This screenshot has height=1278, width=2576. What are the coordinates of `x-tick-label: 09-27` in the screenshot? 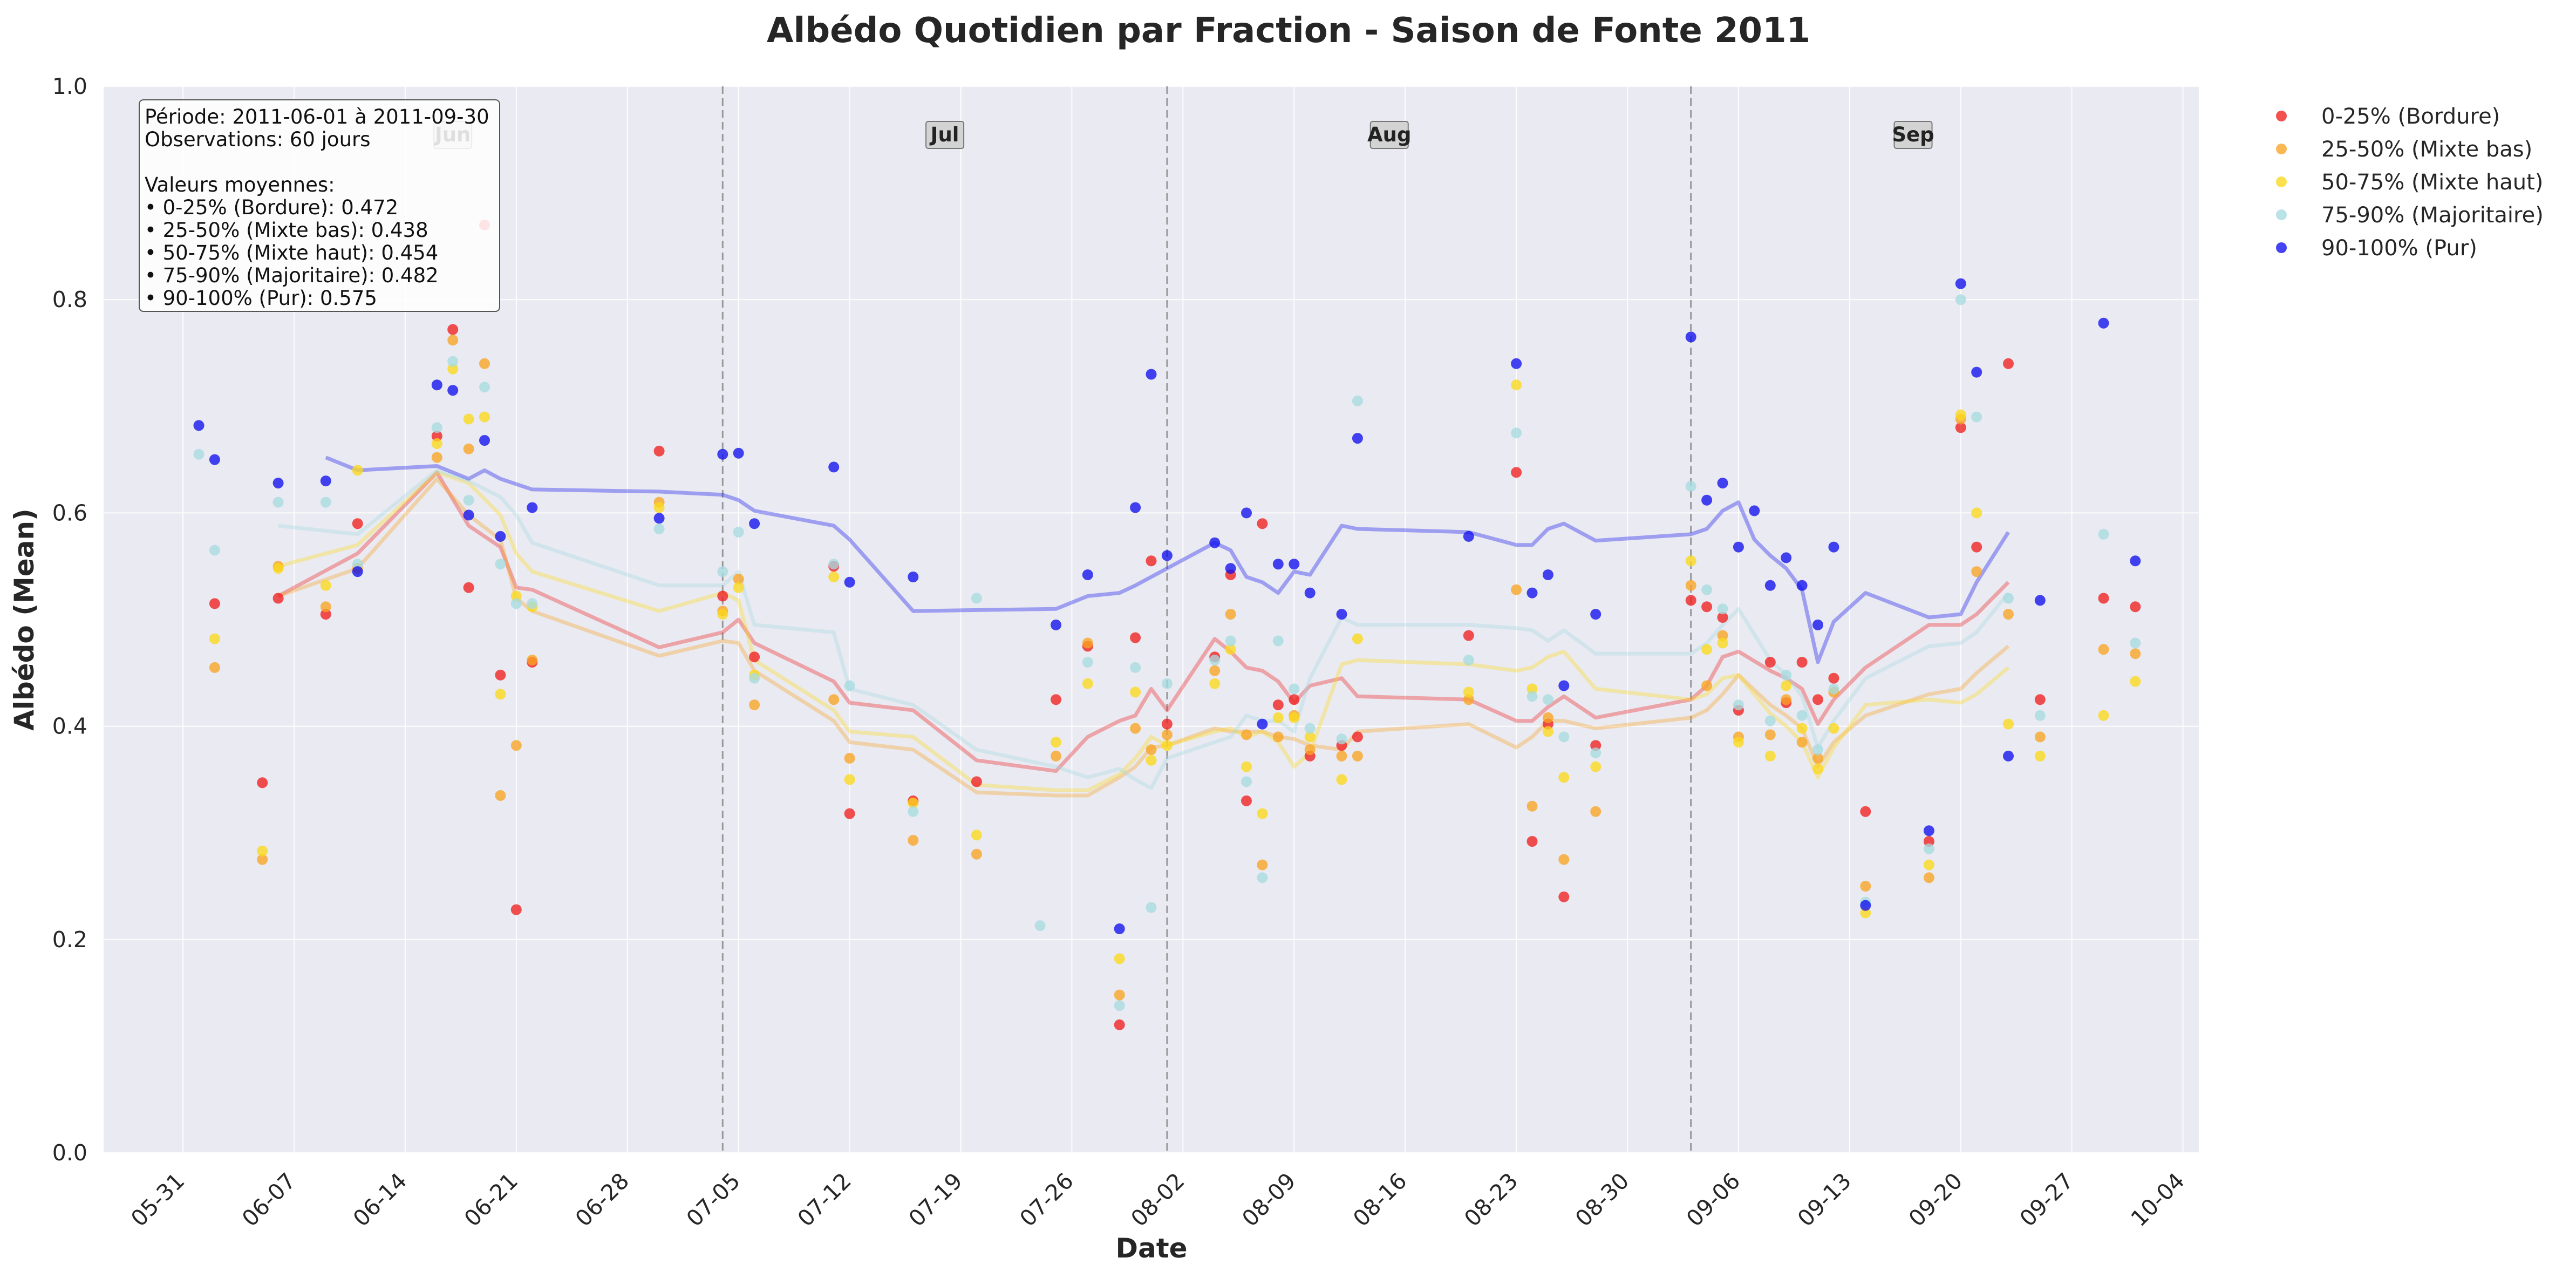 It's located at (2046, 1200).